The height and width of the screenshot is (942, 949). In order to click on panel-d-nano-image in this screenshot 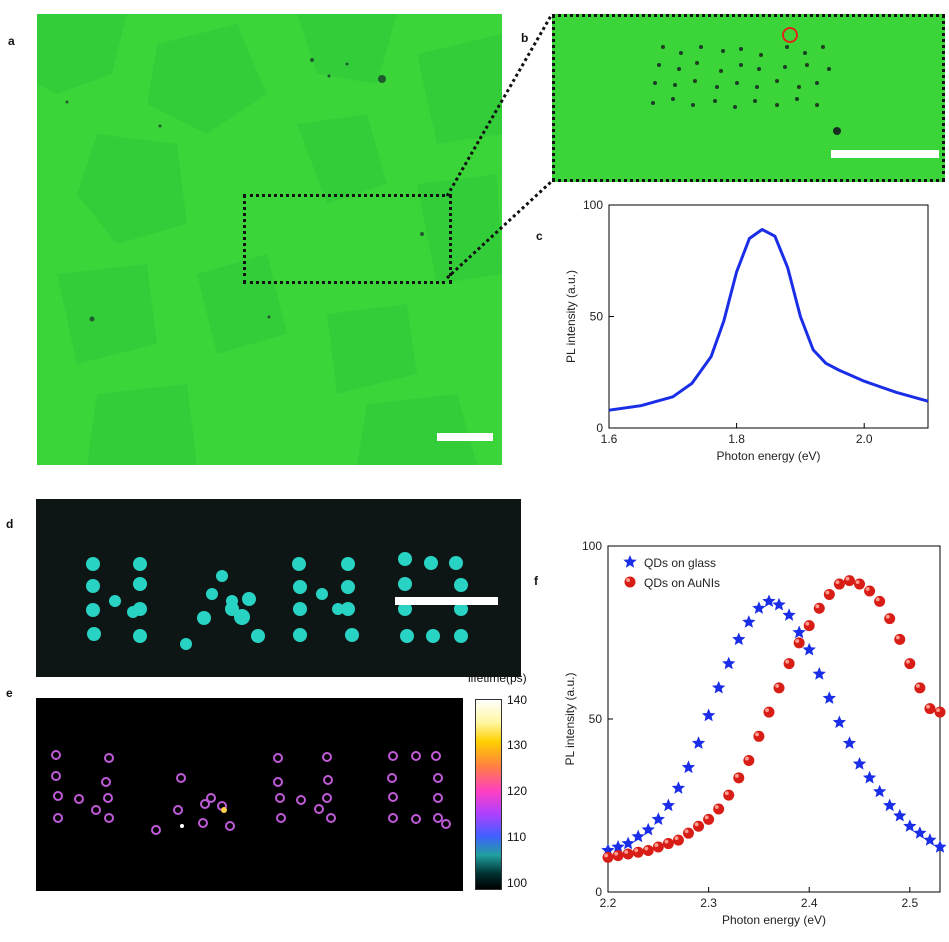, I will do `click(278, 588)`.